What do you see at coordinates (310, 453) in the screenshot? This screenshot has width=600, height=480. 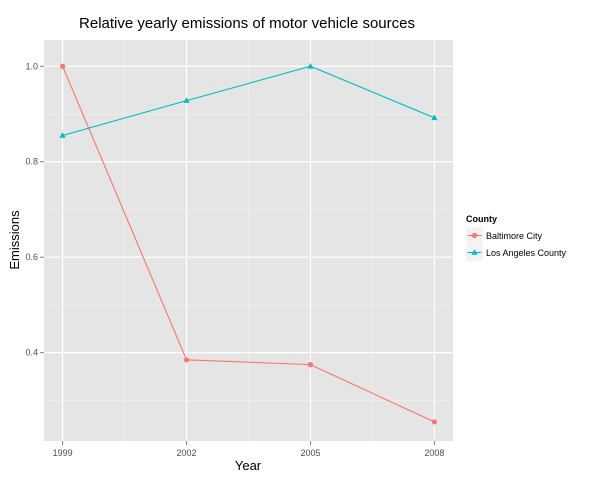 I see `x-tick-label: 2005` at bounding box center [310, 453].